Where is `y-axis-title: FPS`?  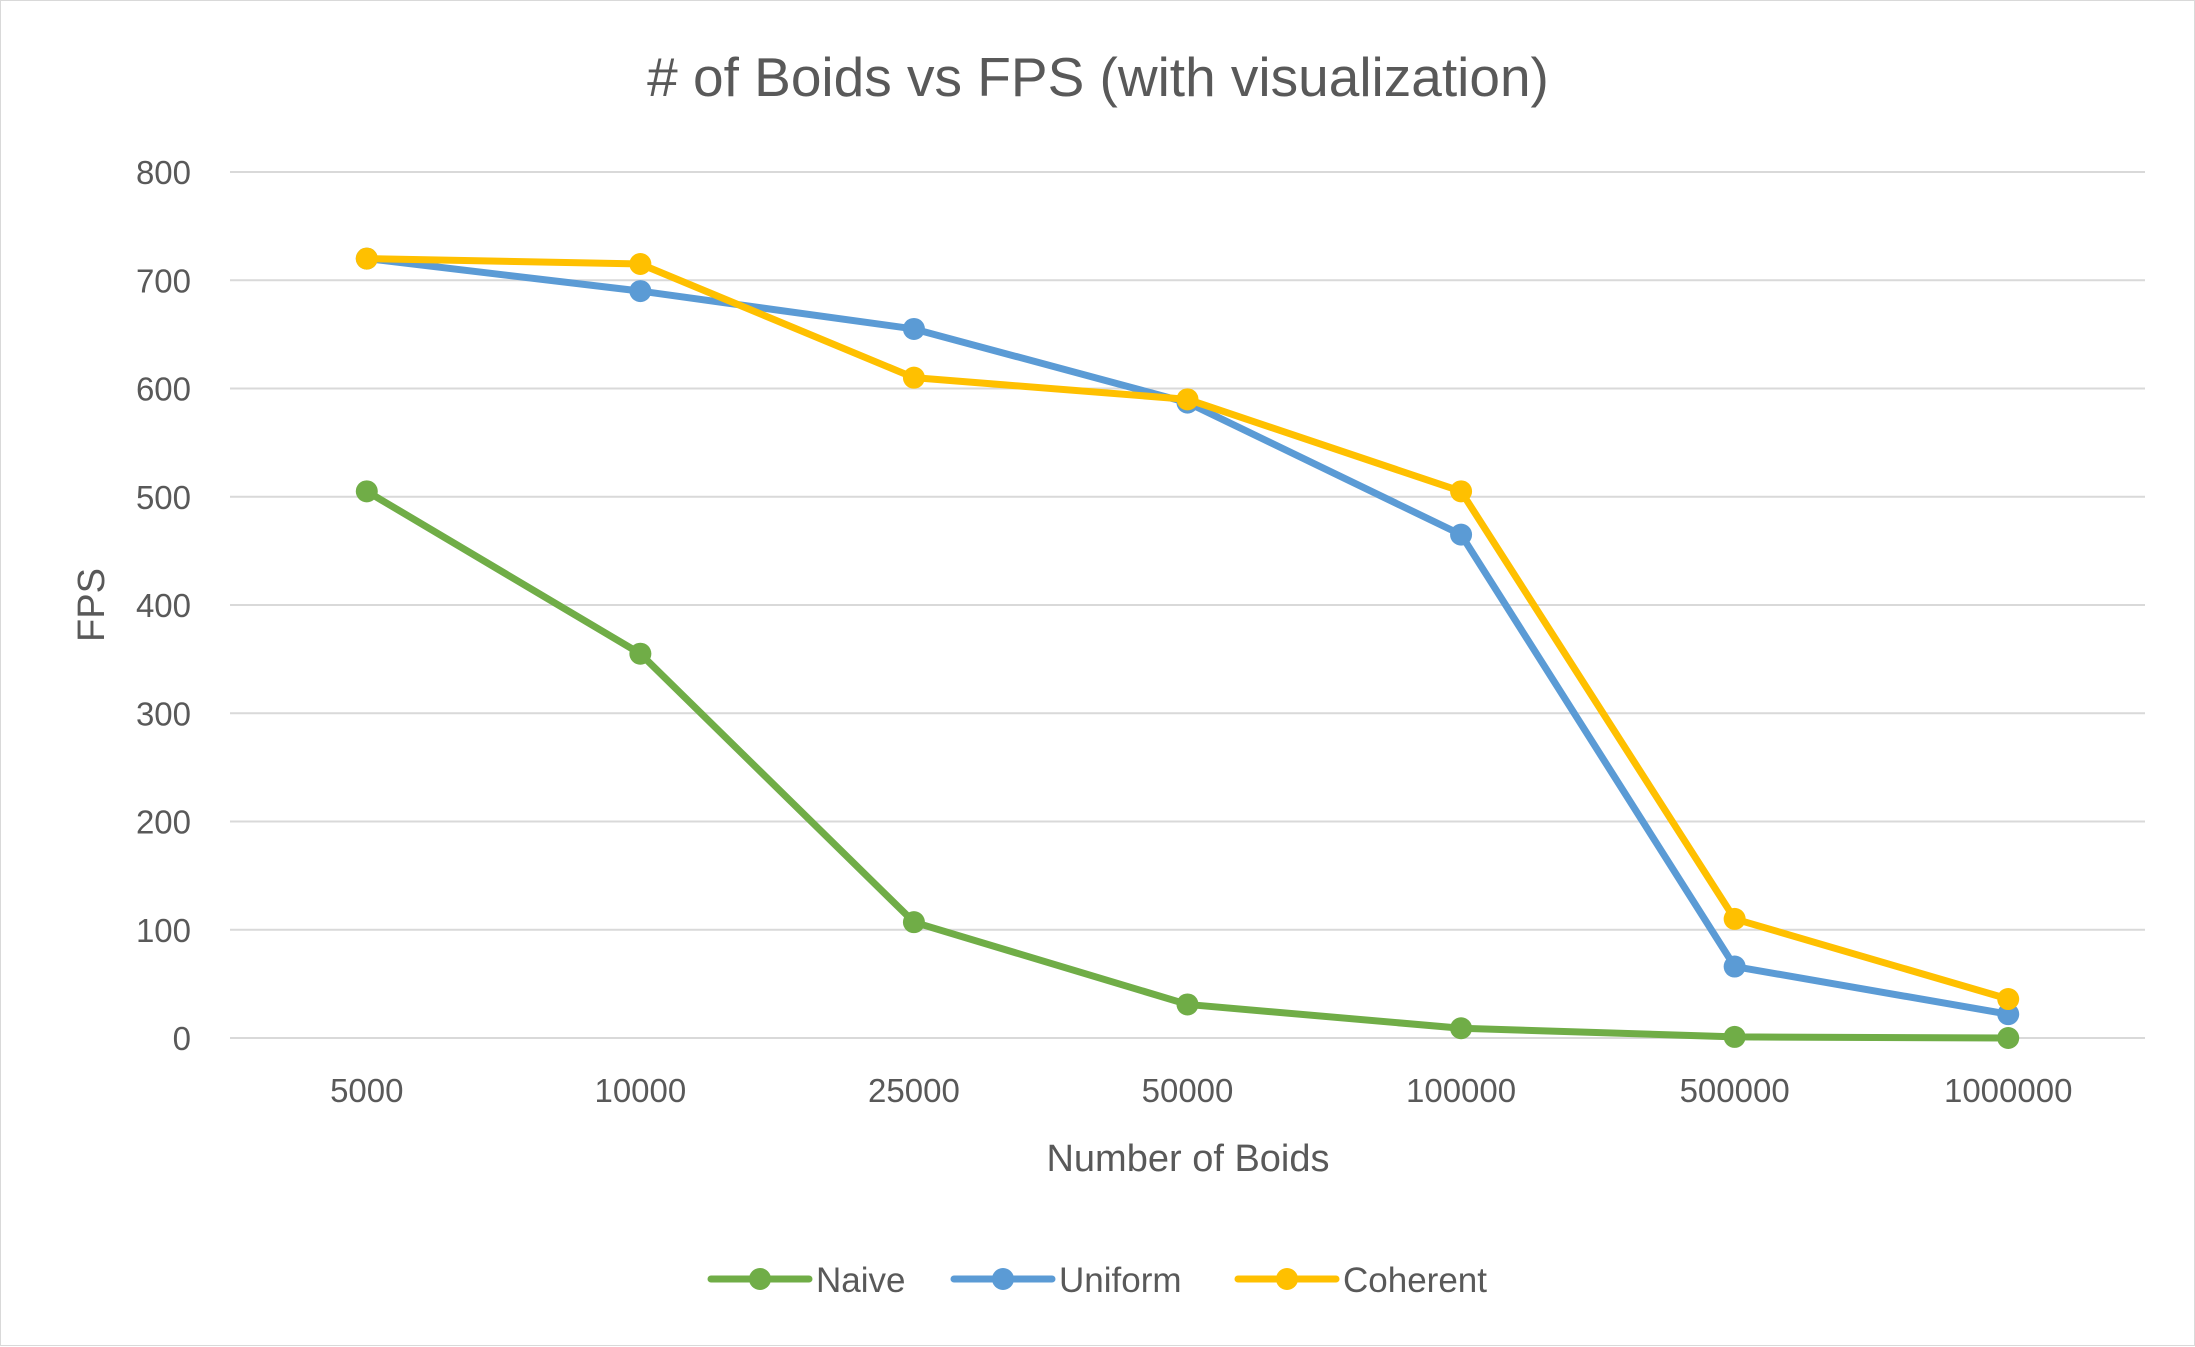 y-axis-title: FPS is located at coordinates (92, 605).